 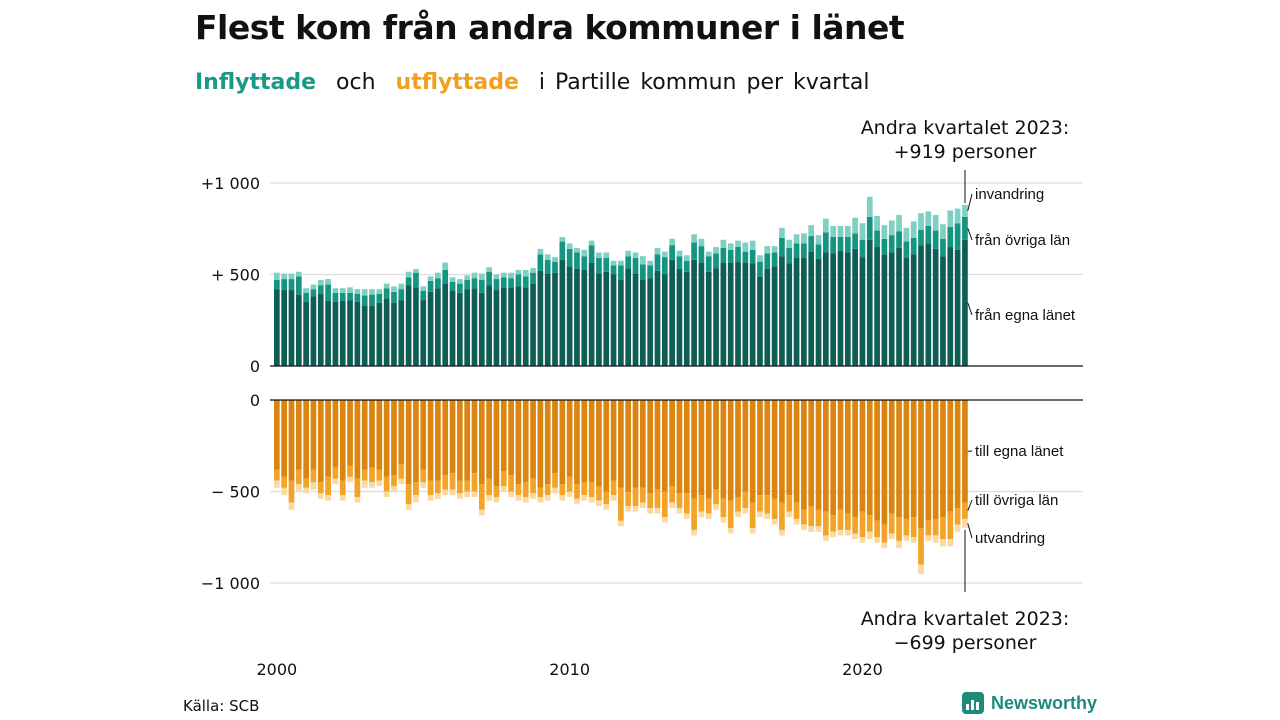 I want to click on top-annotation-text: Andra kvartalet 2023:, so click(x=965, y=128).